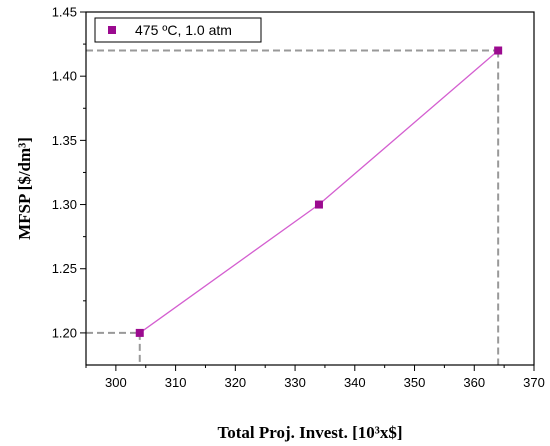 Image resolution: width=550 pixels, height=446 pixels. Describe the element at coordinates (64, 268) in the screenshot. I see `y-tick-label: 1.25` at that location.